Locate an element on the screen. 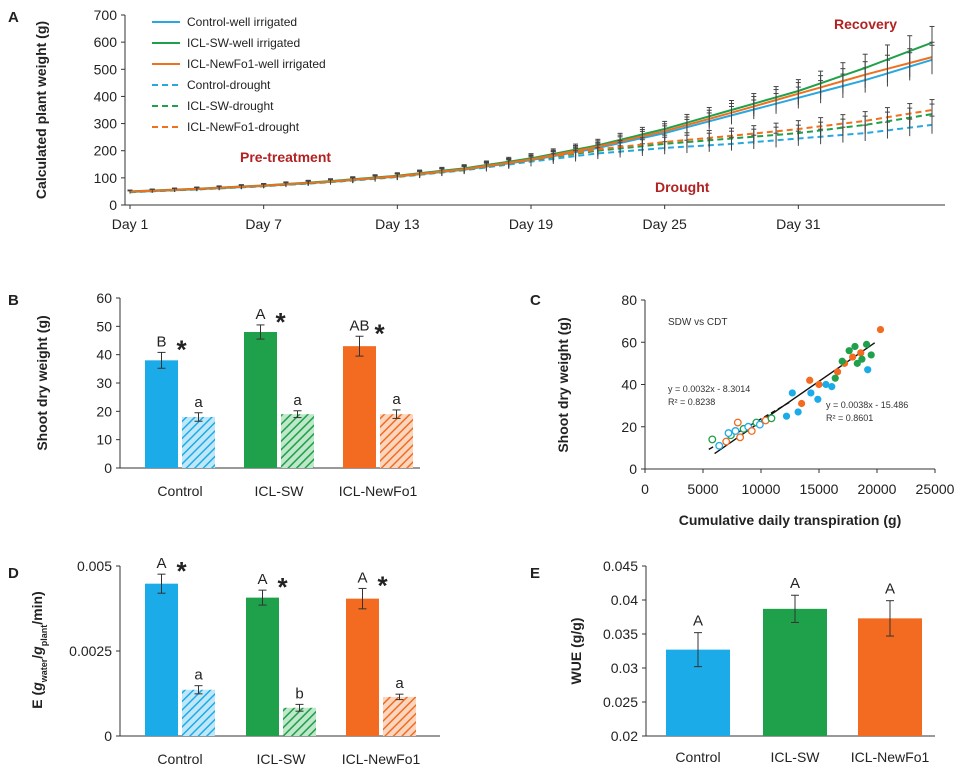  y-tick-label: 20 is located at coordinates (104, 411).